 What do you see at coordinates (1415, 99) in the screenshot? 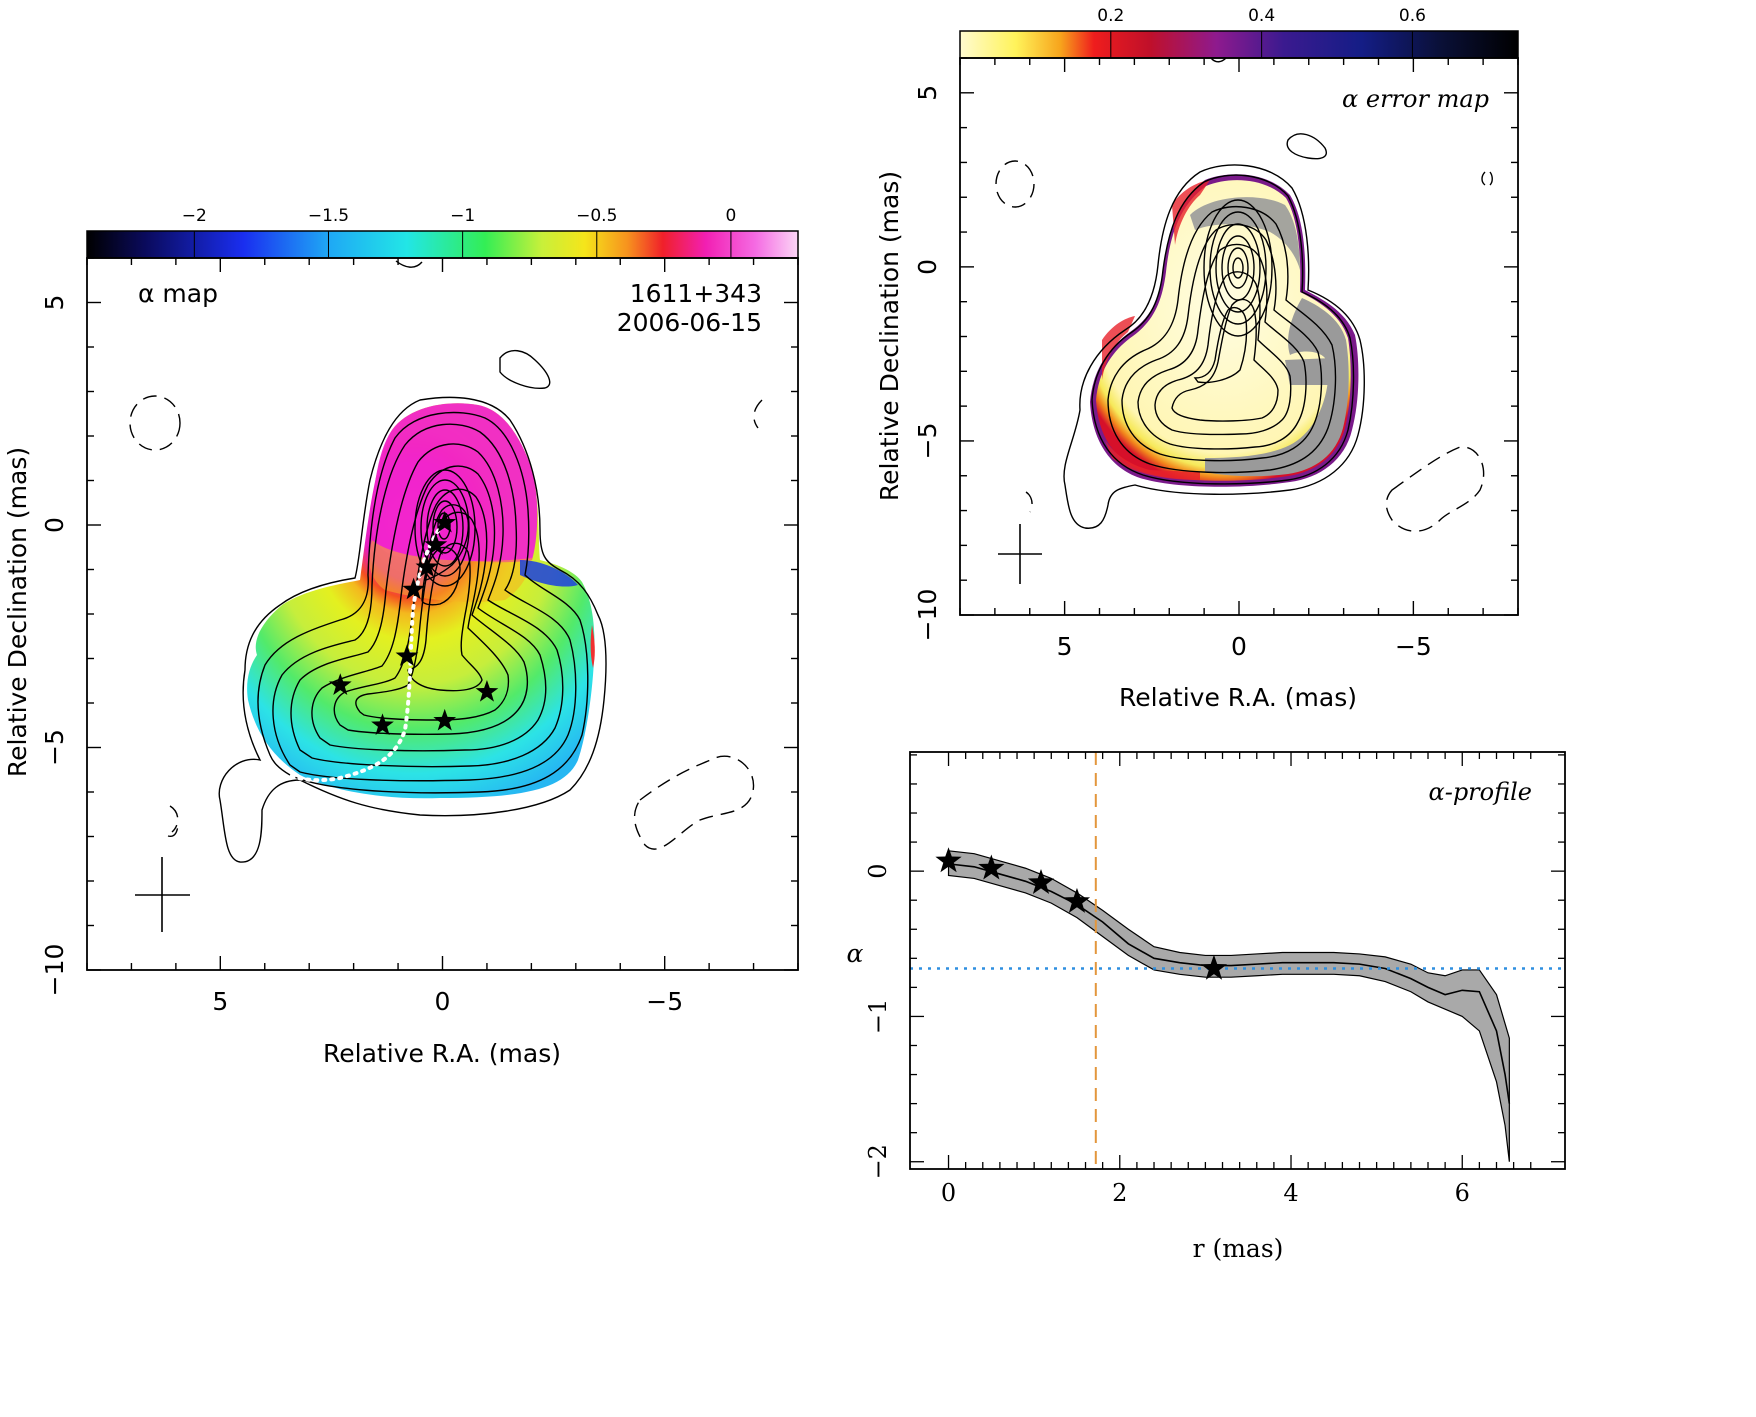
I see `error-map-title: α error map` at bounding box center [1415, 99].